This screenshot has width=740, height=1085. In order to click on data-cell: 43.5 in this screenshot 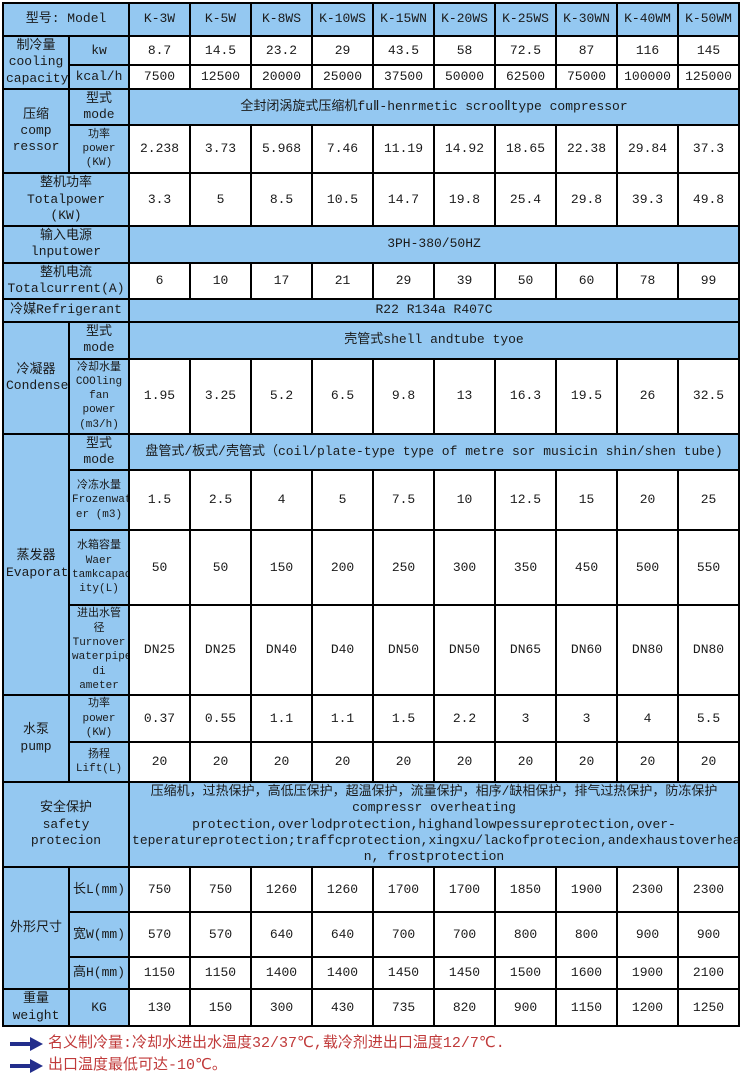, I will do `click(404, 50)`.